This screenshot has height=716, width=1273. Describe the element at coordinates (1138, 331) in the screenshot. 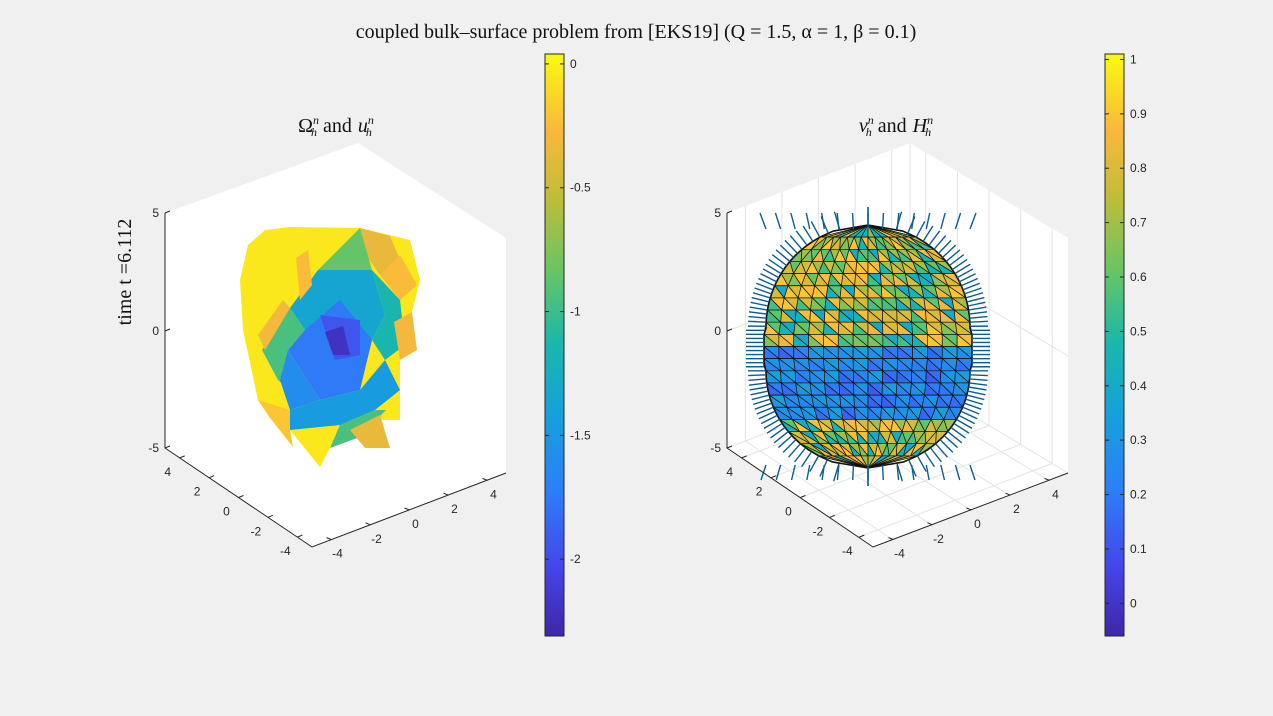

I see `colorbar-tick-label: 0.5` at that location.